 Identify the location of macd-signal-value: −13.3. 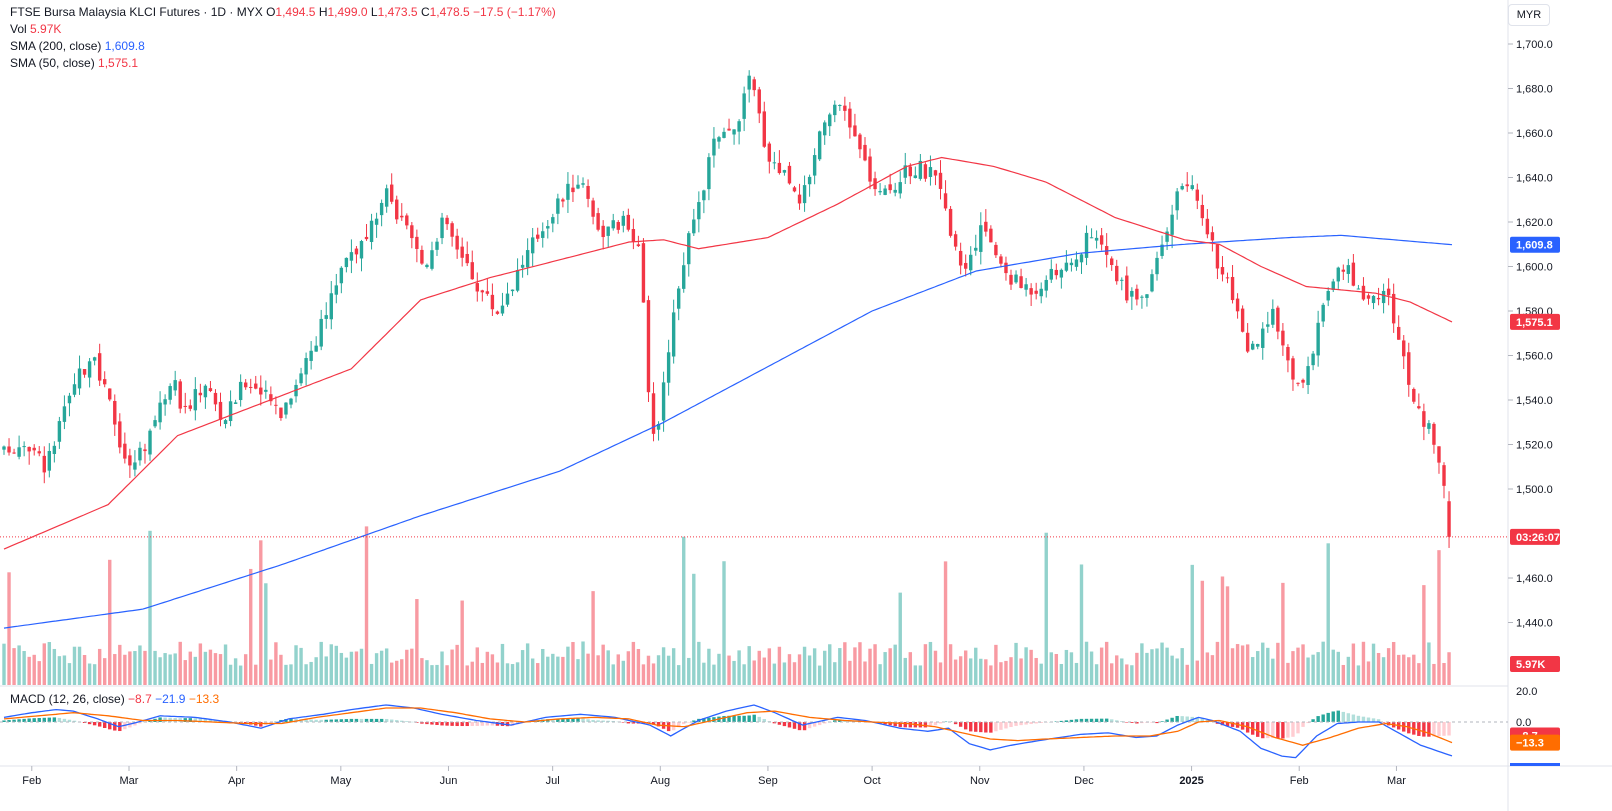
(204, 699).